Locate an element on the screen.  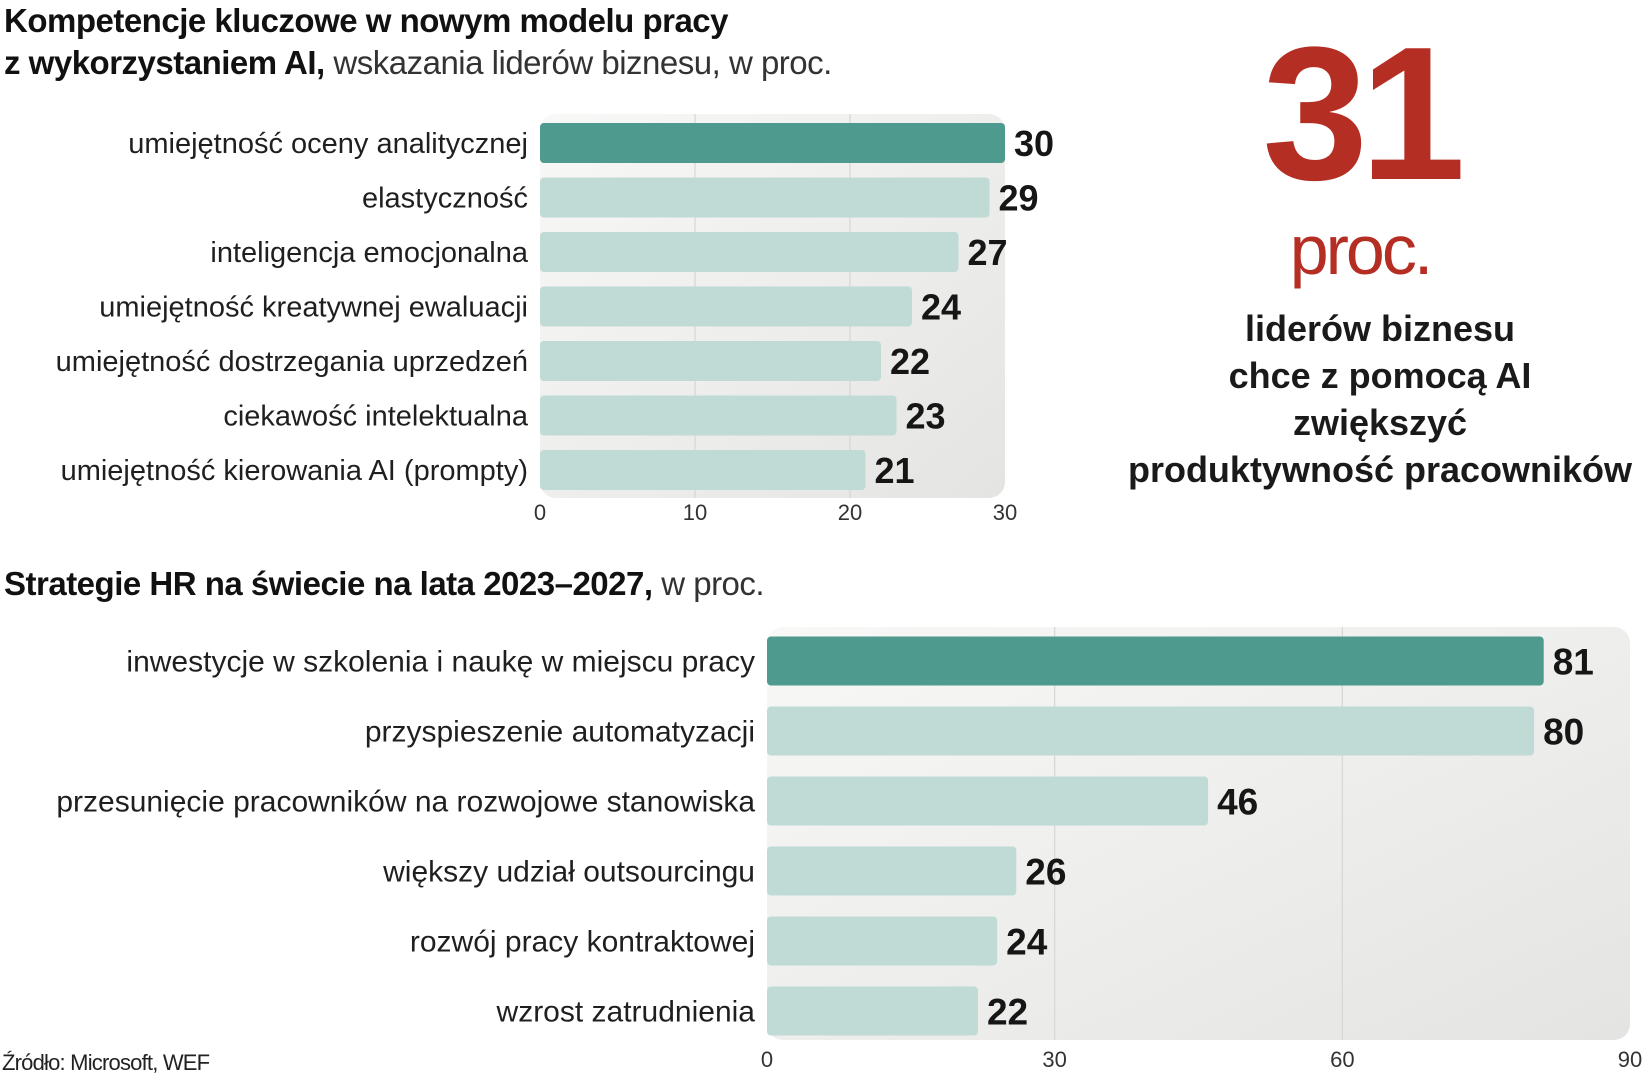
chart2-tick-label: 90 is located at coordinates (1630, 1059).